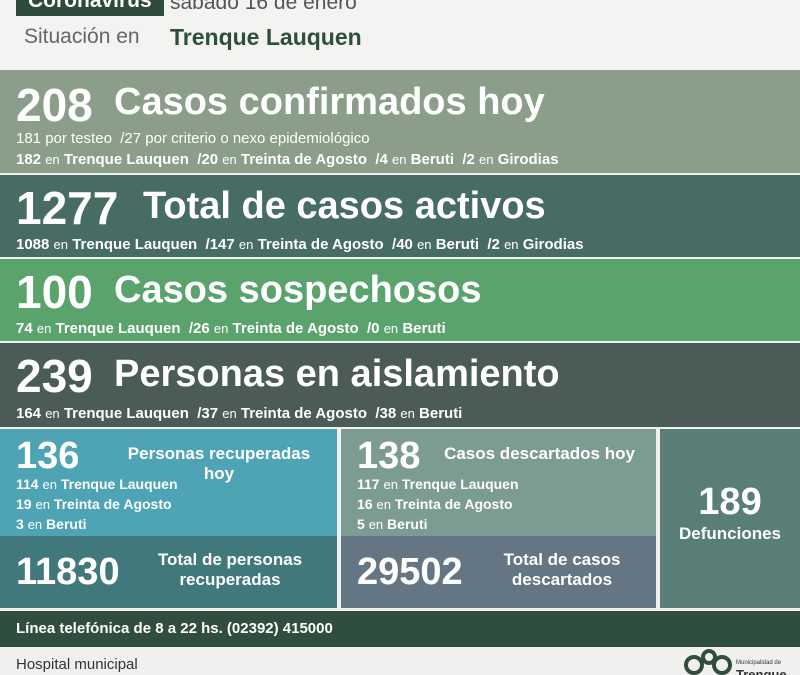  I want to click on descartados-title: Casos descartados hoy, so click(539, 453).